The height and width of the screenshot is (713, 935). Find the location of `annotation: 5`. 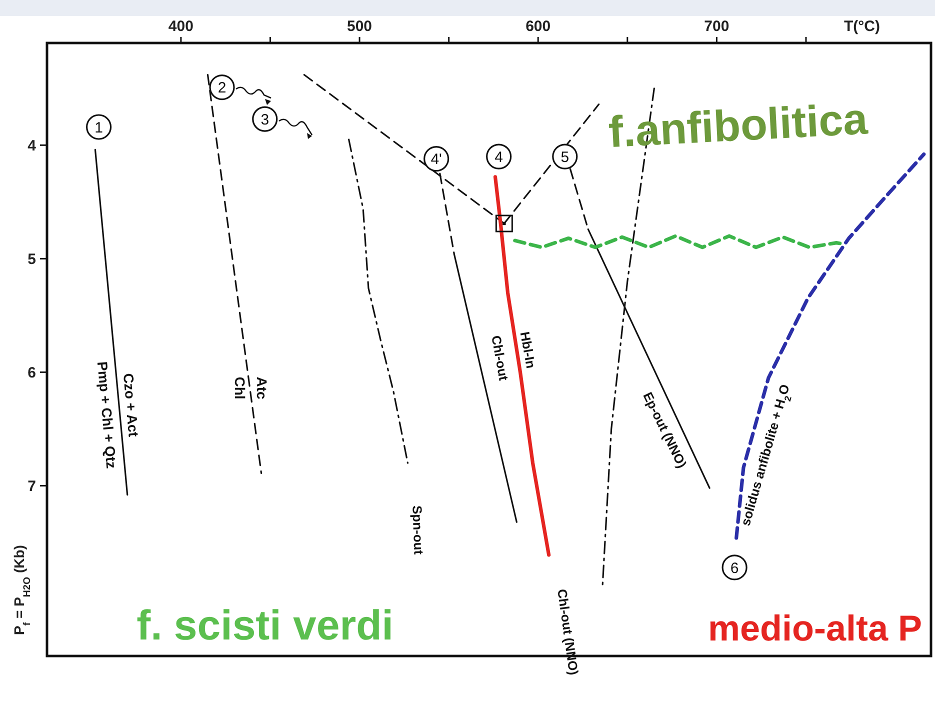

annotation: 5 is located at coordinates (565, 157).